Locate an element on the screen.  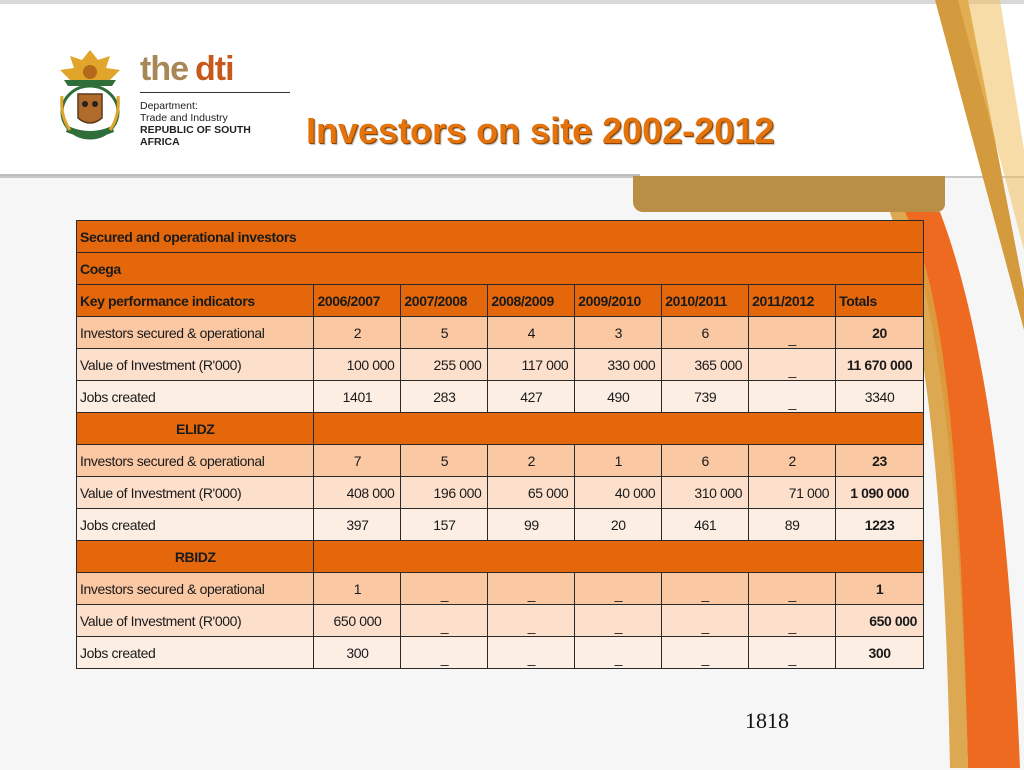
table-cell: 5 is located at coordinates (444, 460).